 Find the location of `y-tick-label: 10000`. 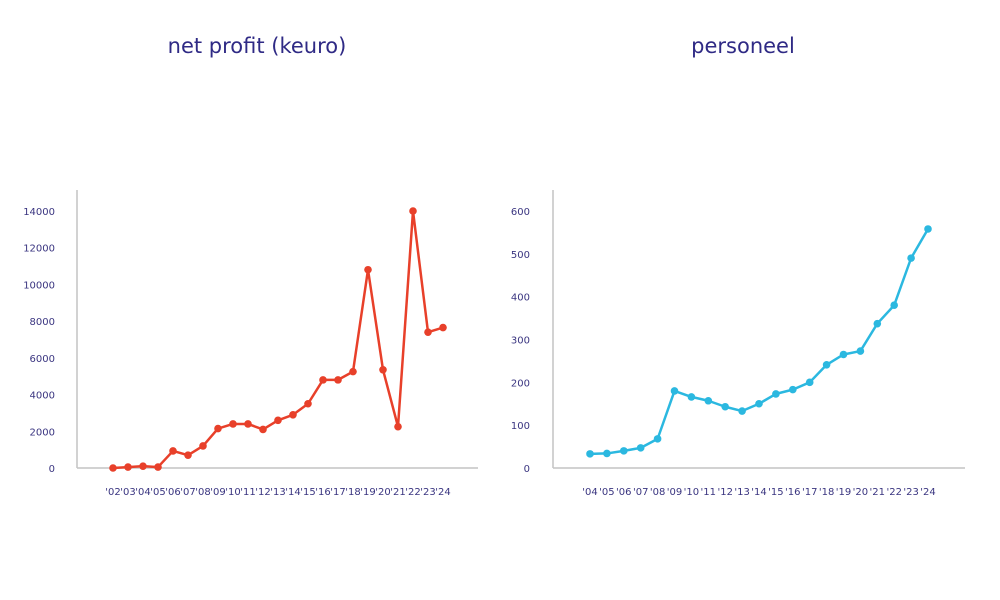

y-tick-label: 10000 is located at coordinates (39, 285).